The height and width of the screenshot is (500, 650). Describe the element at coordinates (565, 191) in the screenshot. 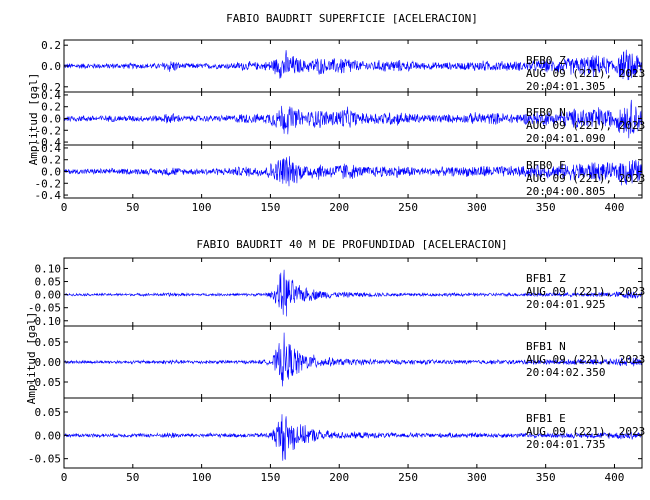

I see `trace-annotation-line: 20:04:00.805` at that location.